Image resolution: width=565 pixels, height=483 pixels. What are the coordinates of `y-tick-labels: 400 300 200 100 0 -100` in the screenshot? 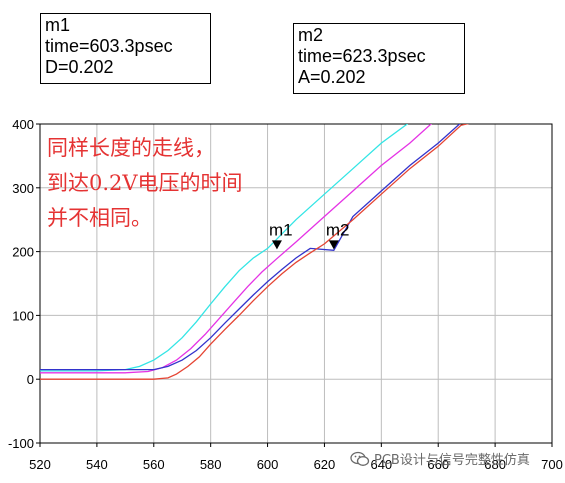 It's located at (21, 284).